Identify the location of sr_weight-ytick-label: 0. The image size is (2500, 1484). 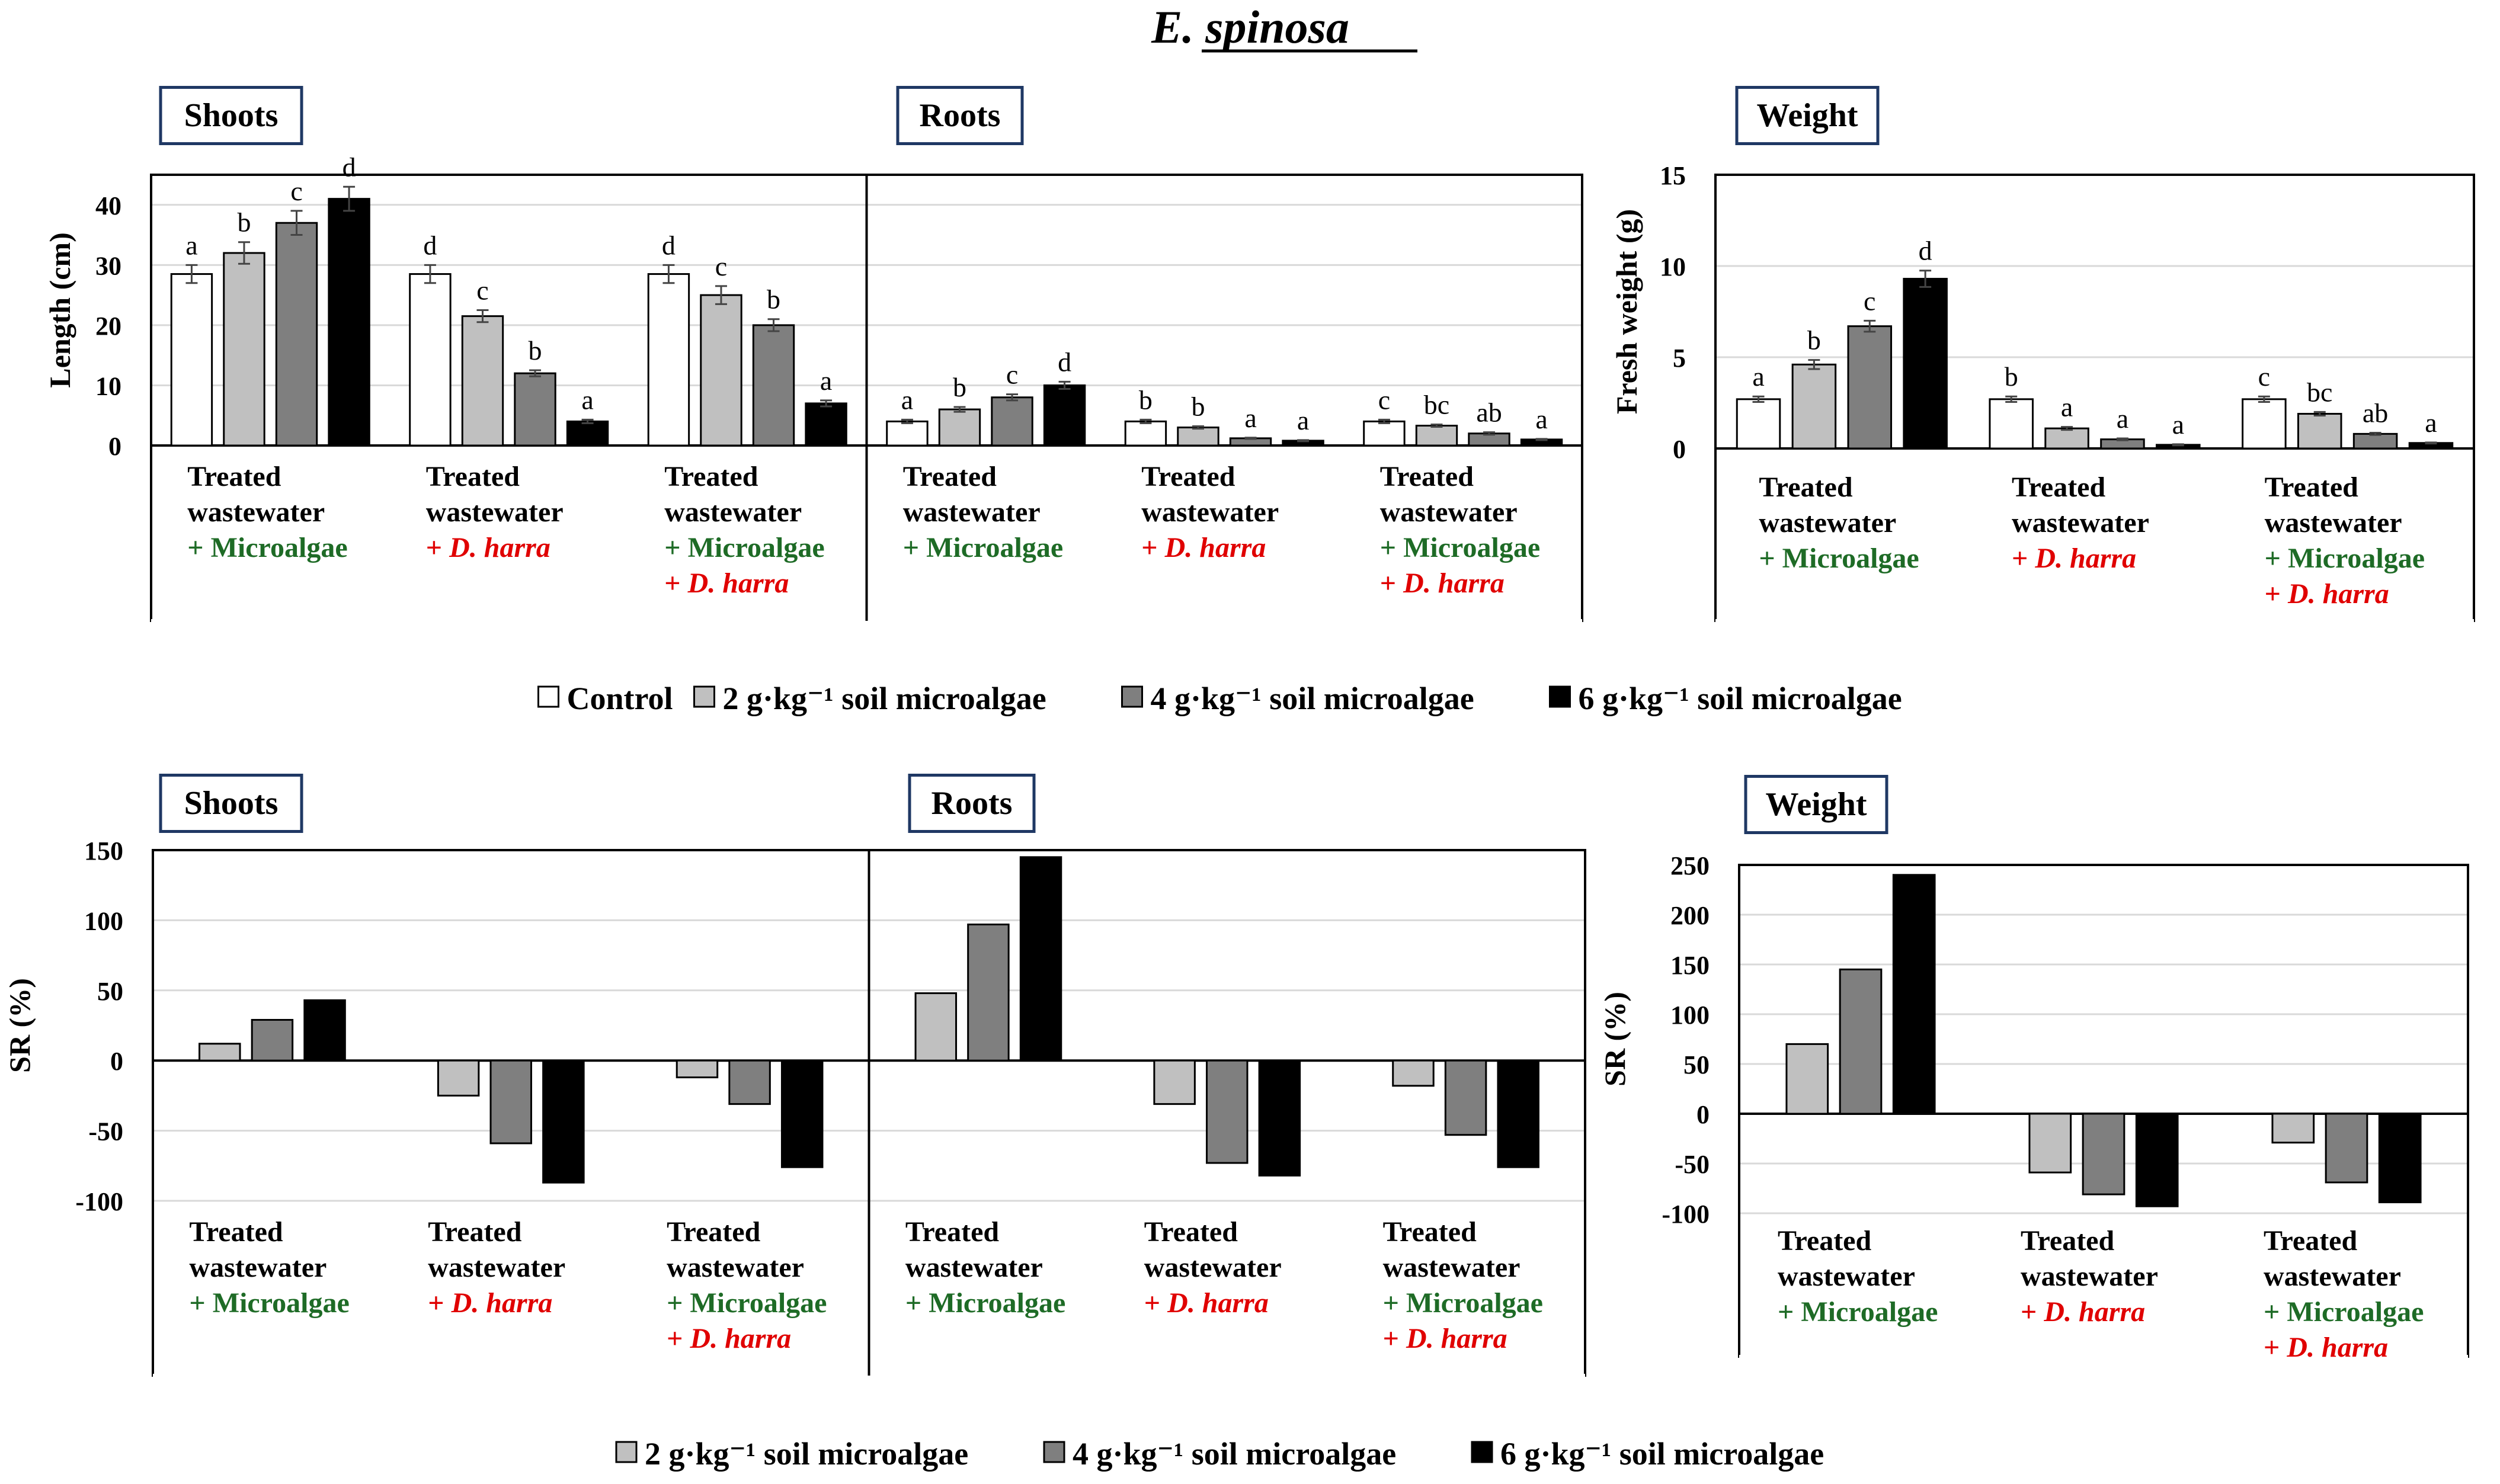
(1703, 1114).